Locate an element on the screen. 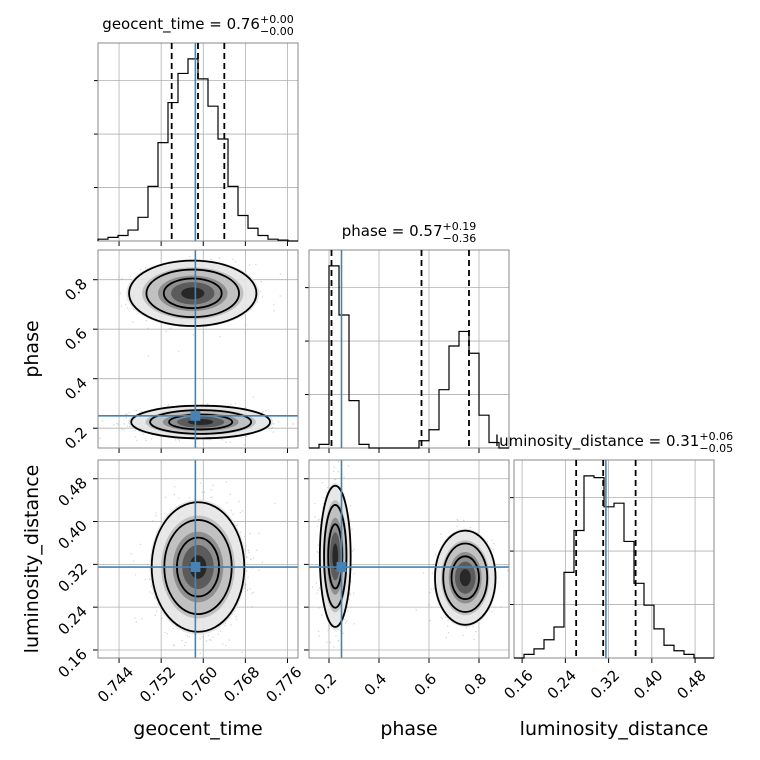 This screenshot has height=760, width=760. title-lower-error: −0.05 is located at coordinates (716, 448).